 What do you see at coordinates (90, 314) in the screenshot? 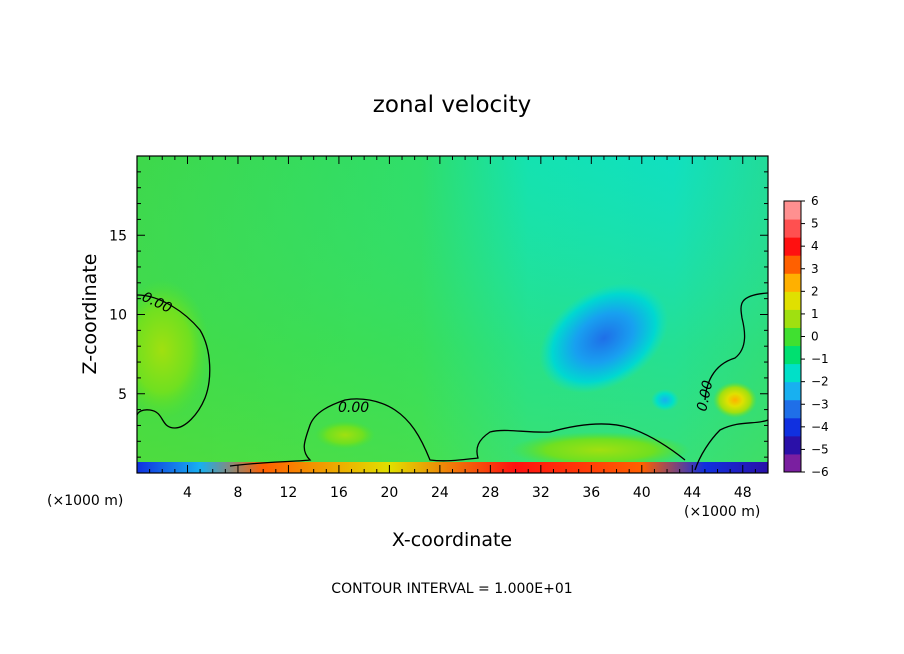
I see `y-axis-label: Z-coordinate` at bounding box center [90, 314].